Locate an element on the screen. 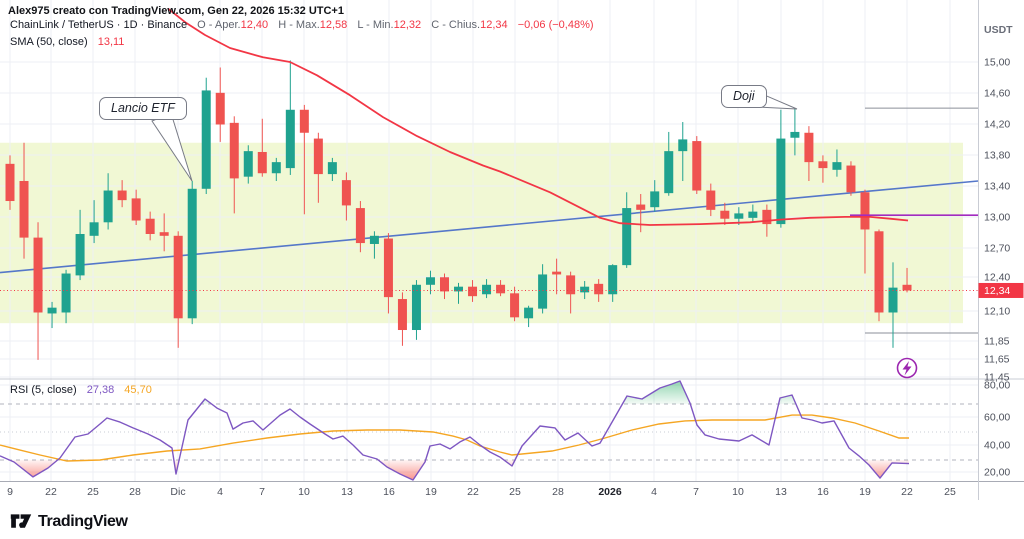 This screenshot has height=539, width=1024. price-axis-label: 11,65 is located at coordinates (997, 360).